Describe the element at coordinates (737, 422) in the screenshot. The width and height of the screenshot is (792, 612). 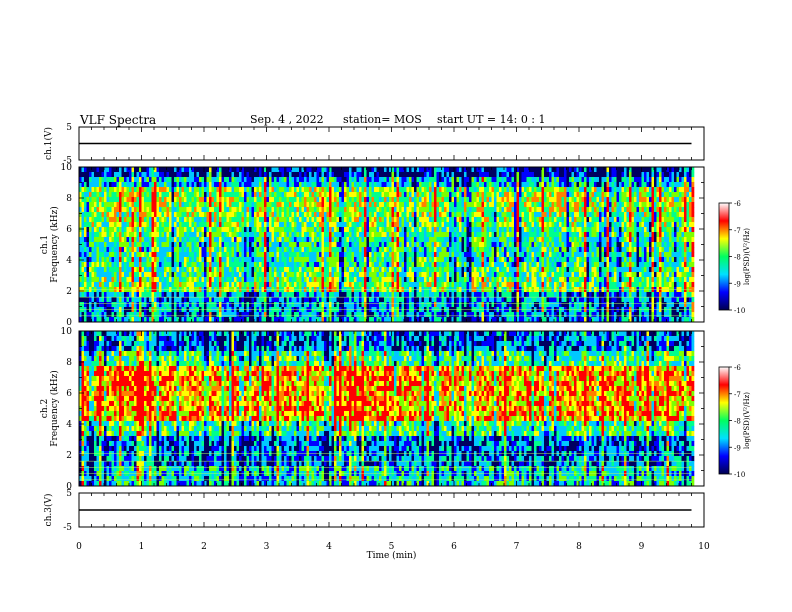
I see `colorbar-tick-2-2: -8` at that location.